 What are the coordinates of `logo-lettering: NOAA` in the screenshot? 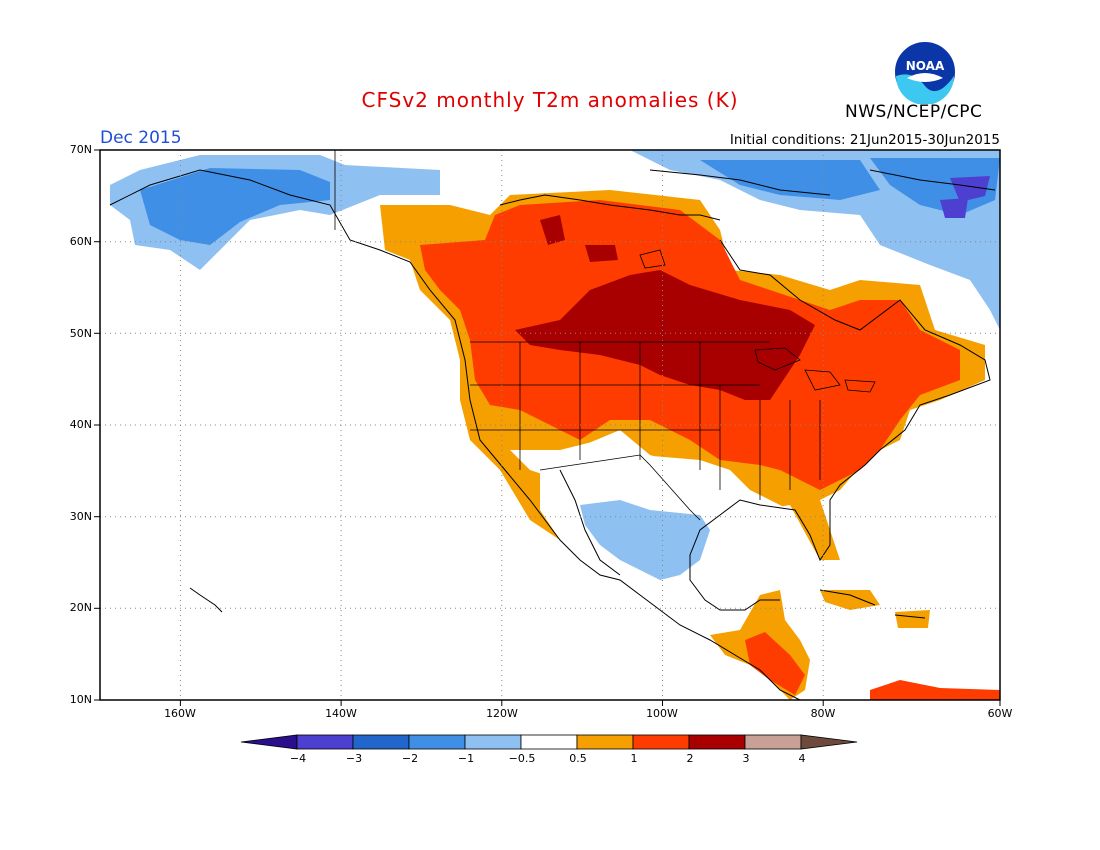 It's located at (925, 66).